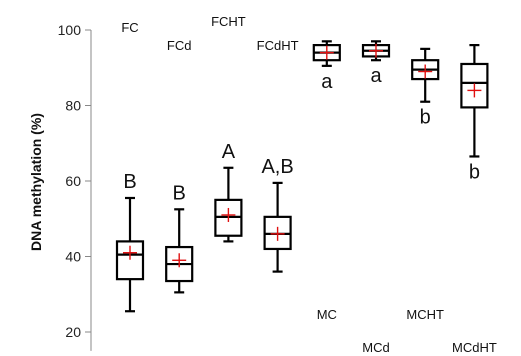 This screenshot has height=356, width=521. I want to click on y-tick-label: 60, so click(73, 181).